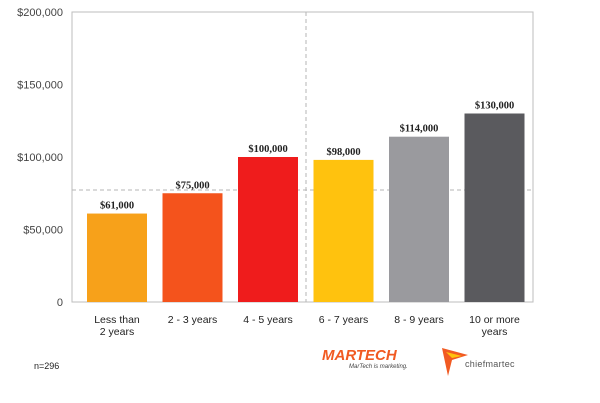 Image resolution: width=600 pixels, height=403 pixels. I want to click on x-tick-label: 6 - 7 years, so click(344, 320).